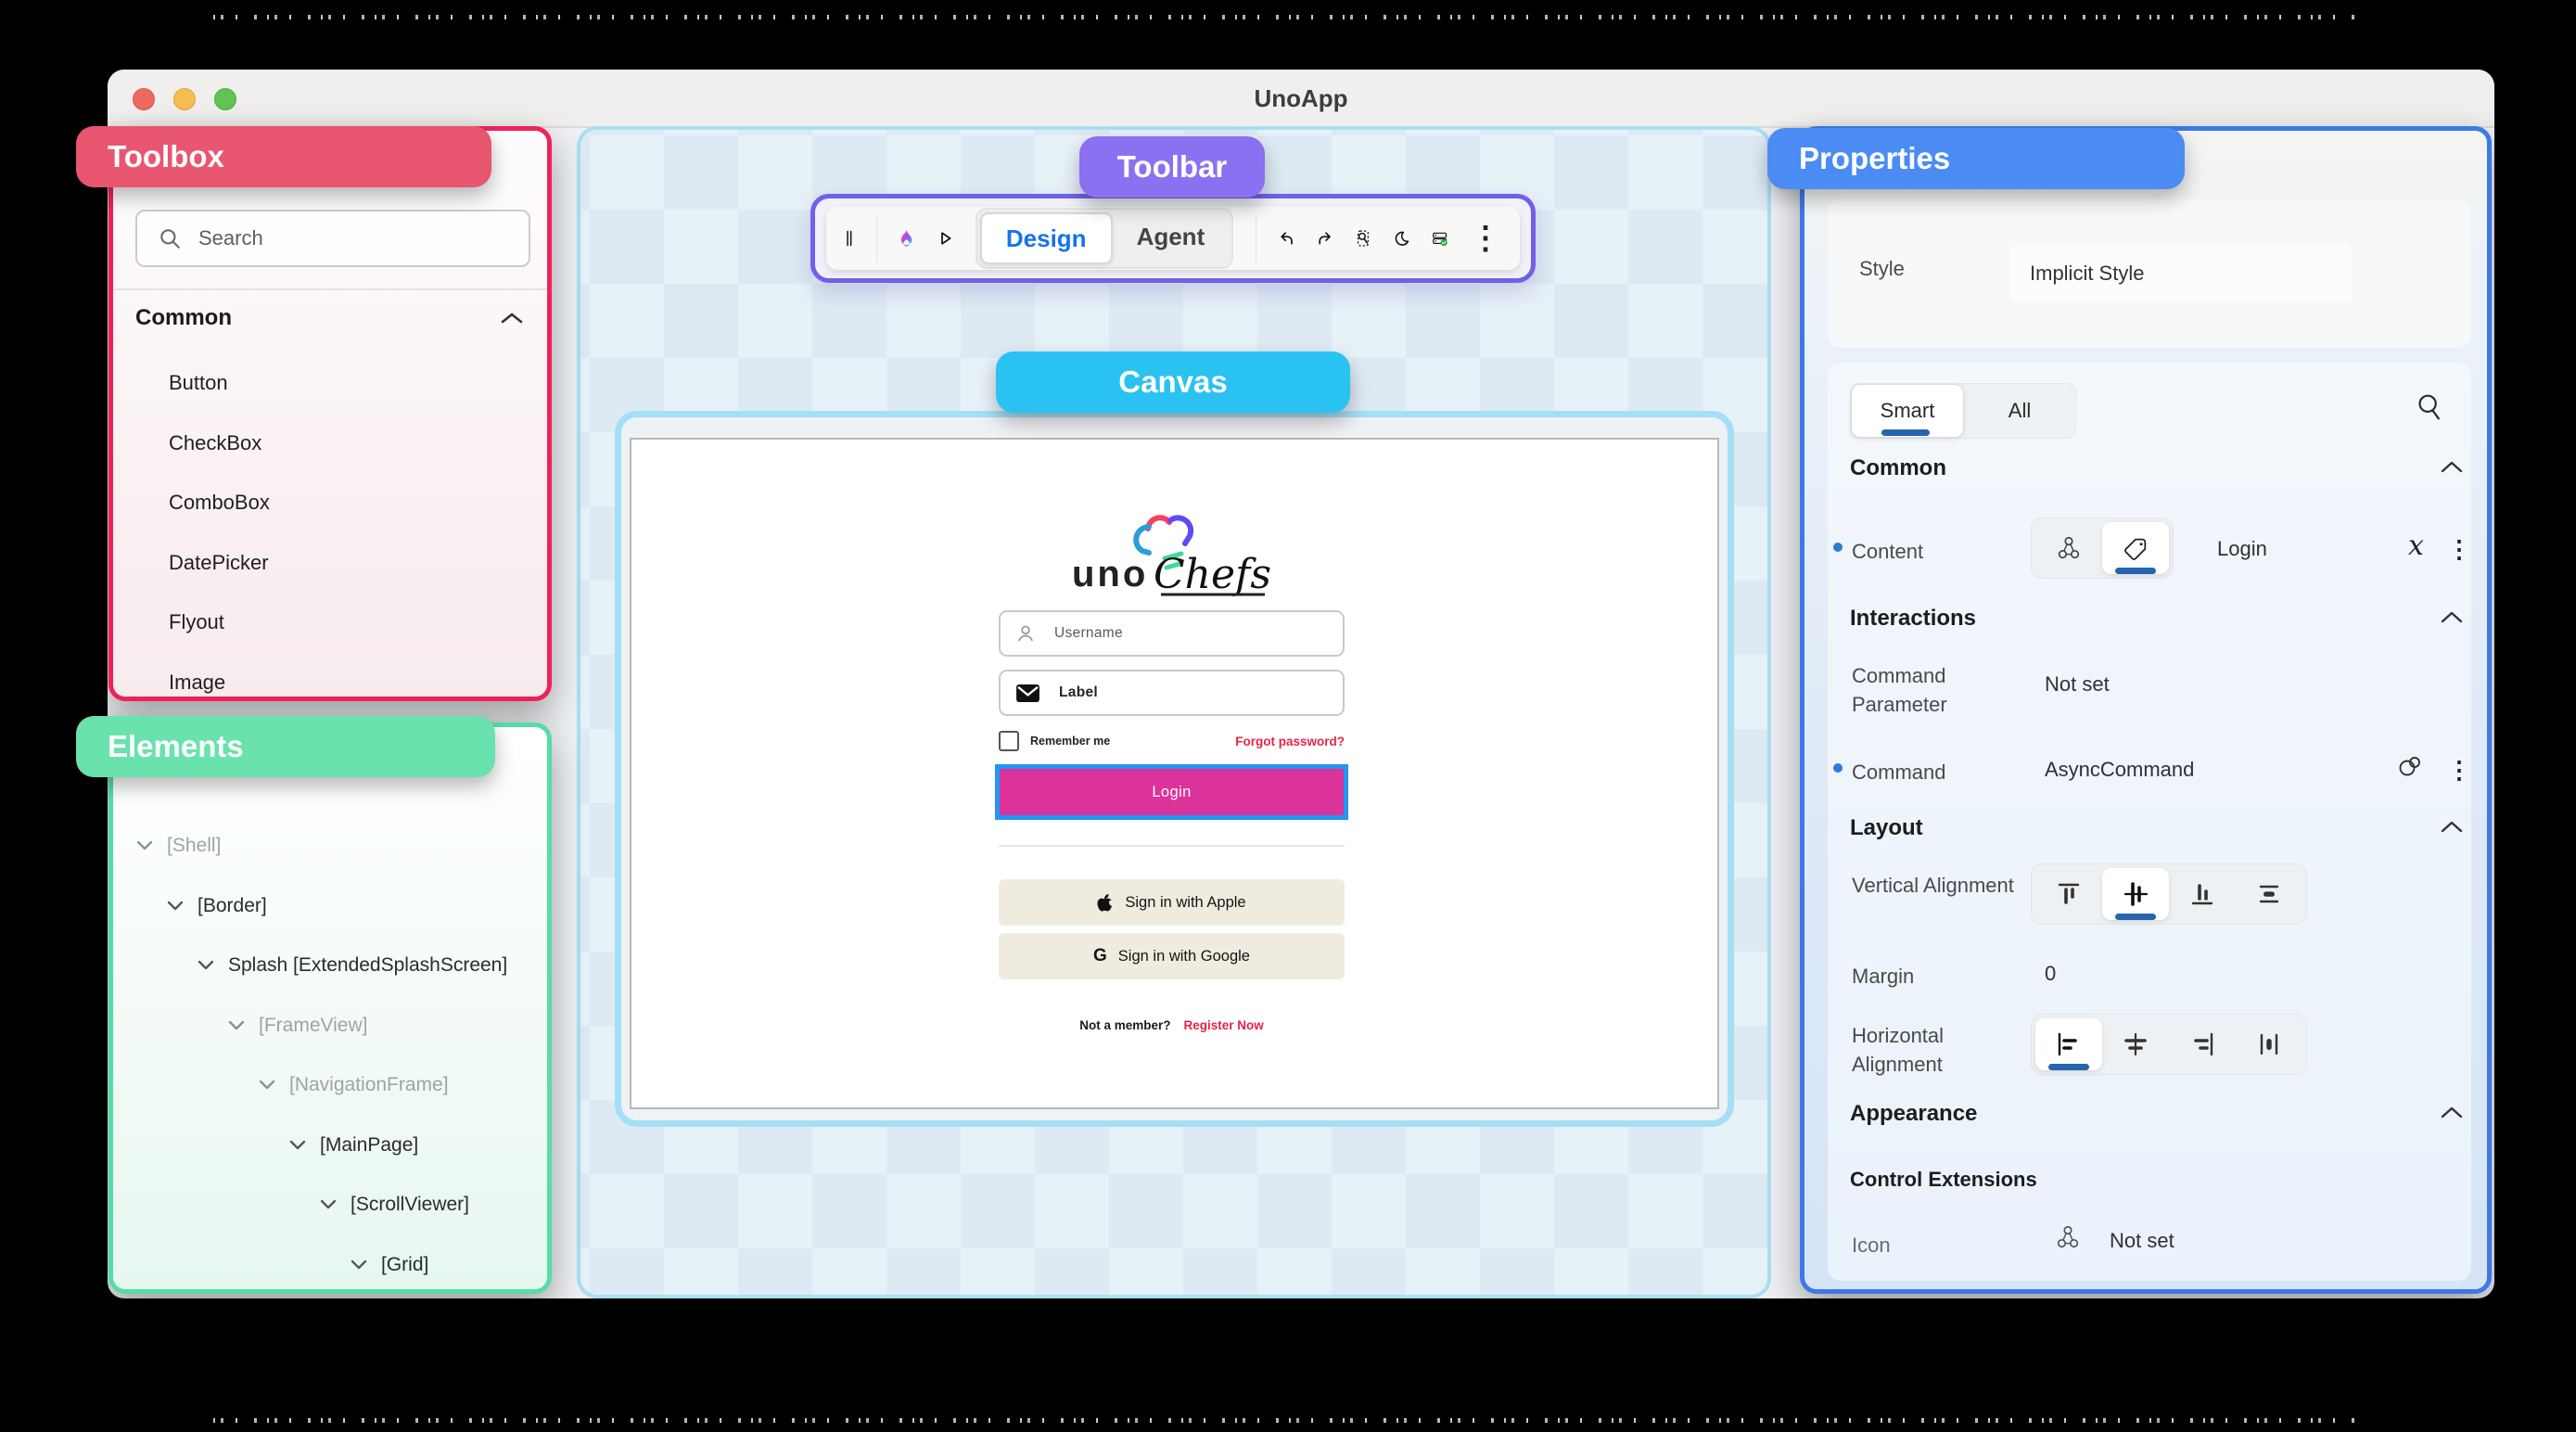  What do you see at coordinates (1172, 846) in the screenshot?
I see `form-divider` at bounding box center [1172, 846].